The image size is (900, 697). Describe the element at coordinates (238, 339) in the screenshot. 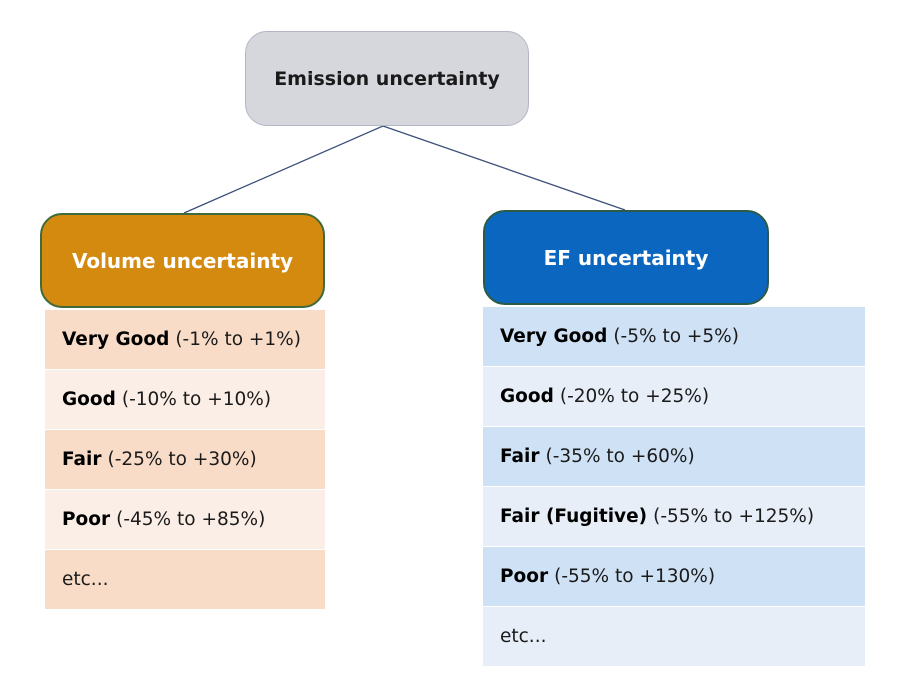

I see `range-label: (-1% to +1%)` at that location.